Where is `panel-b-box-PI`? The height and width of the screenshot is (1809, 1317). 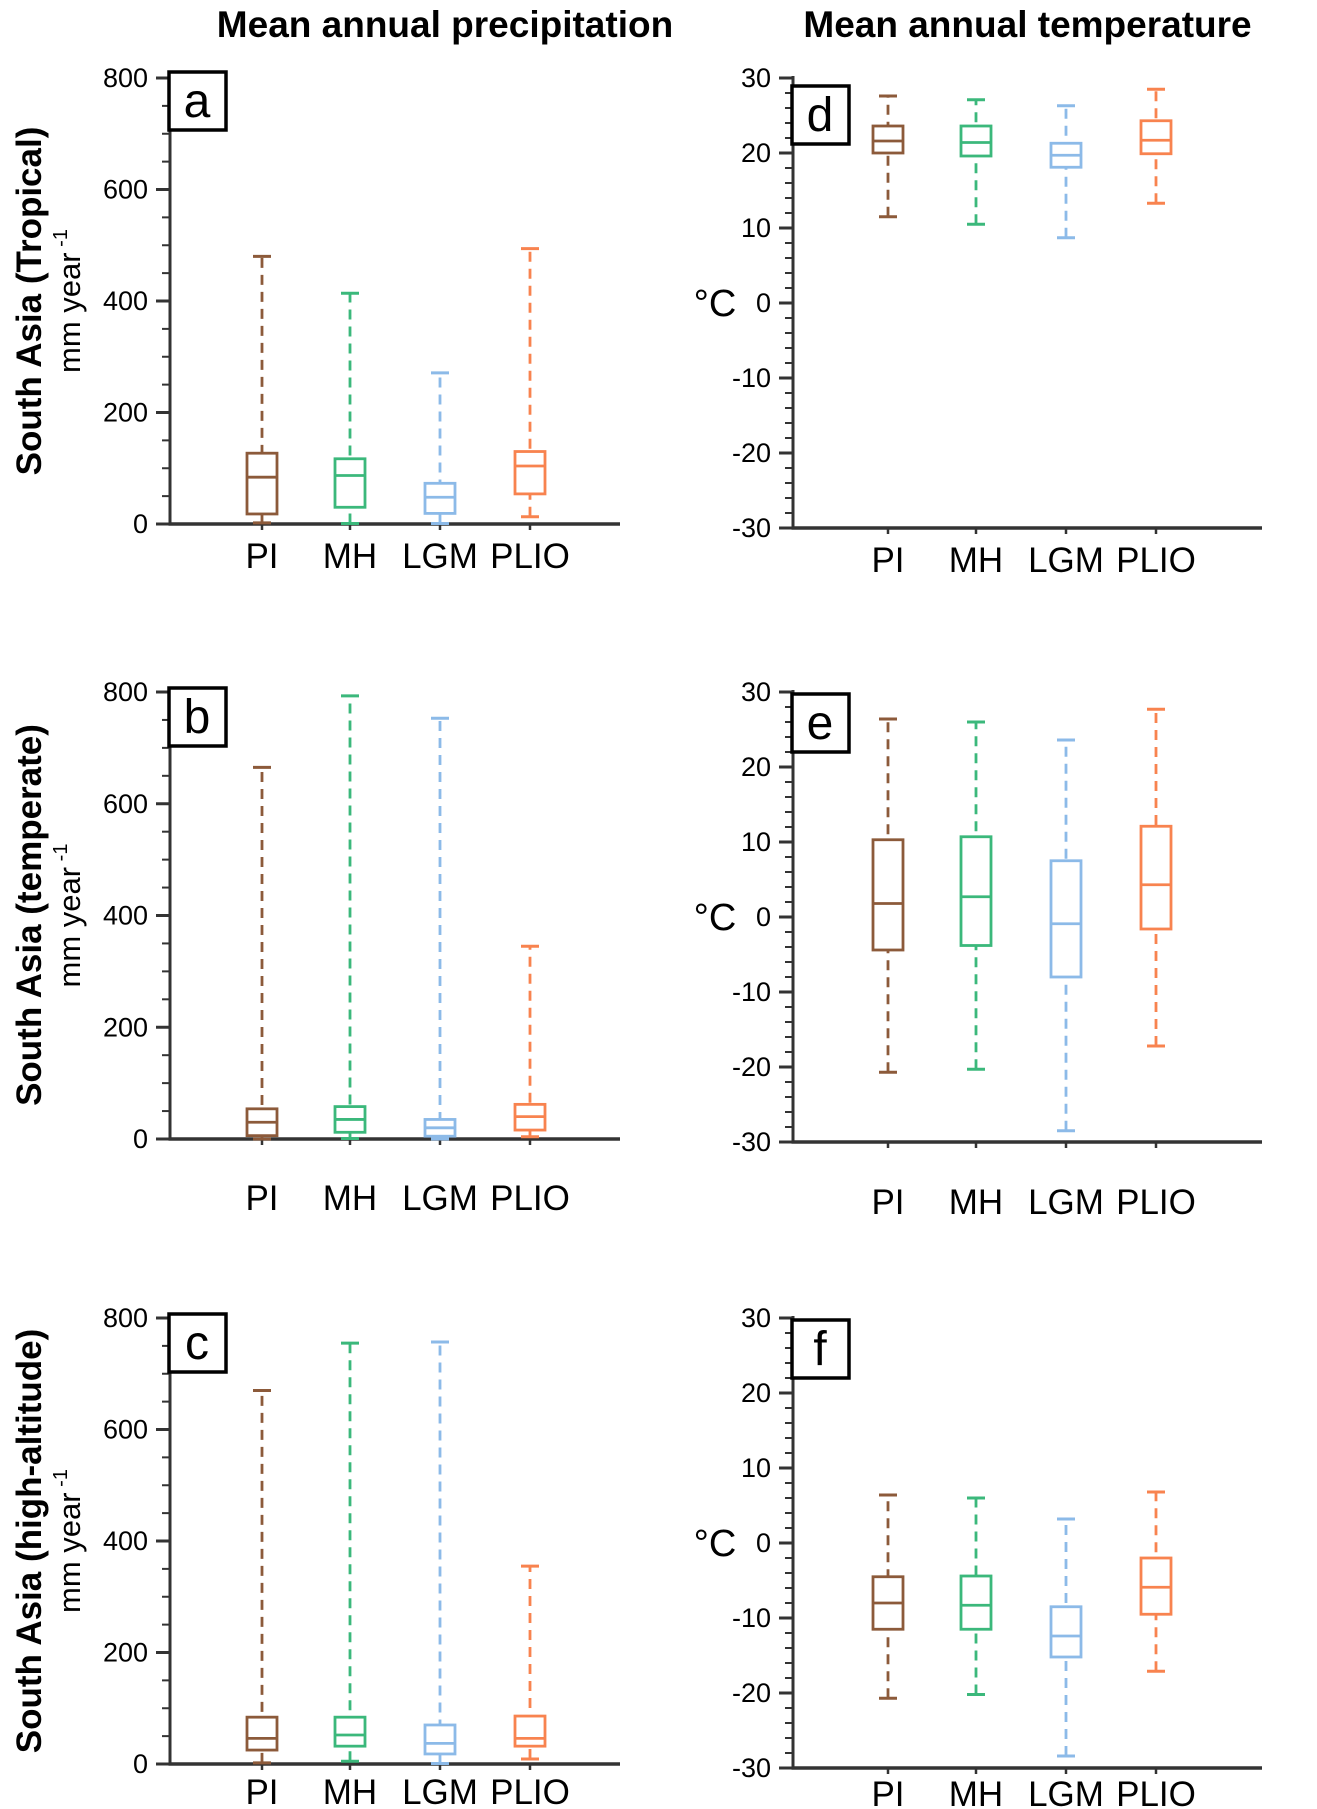
panel-b-box-PI is located at coordinates (262, 953).